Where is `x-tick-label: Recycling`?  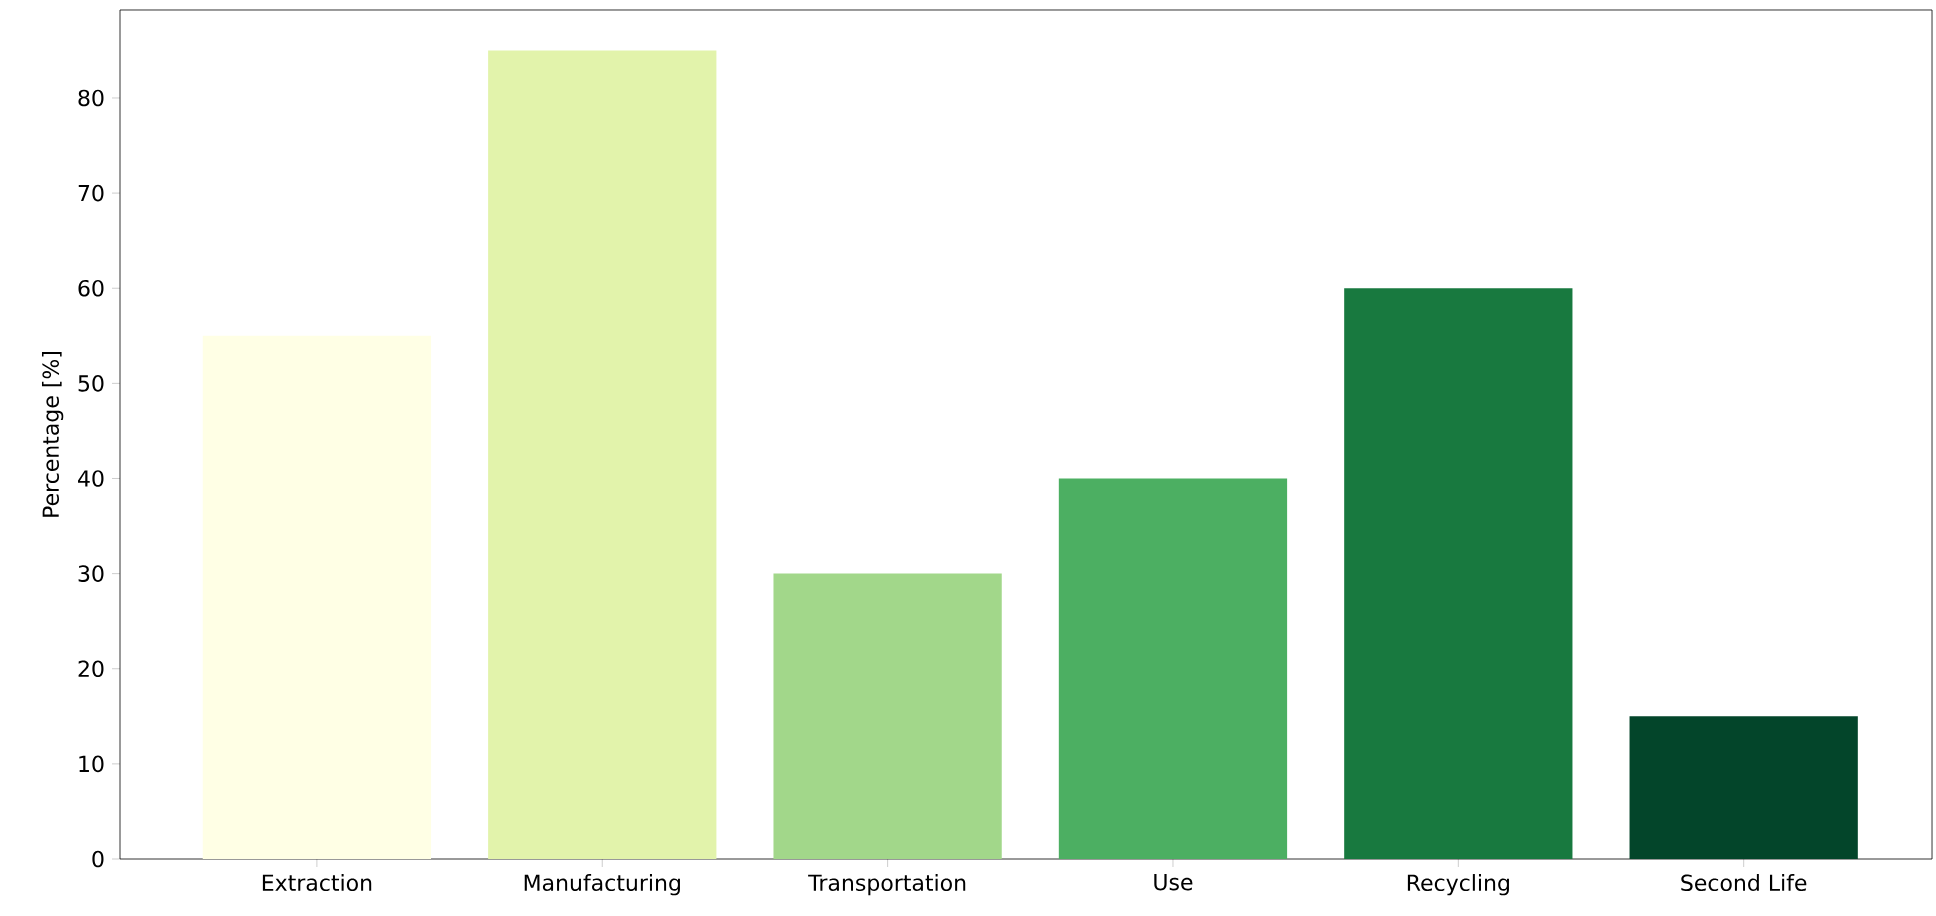 x-tick-label: Recycling is located at coordinates (1458, 885).